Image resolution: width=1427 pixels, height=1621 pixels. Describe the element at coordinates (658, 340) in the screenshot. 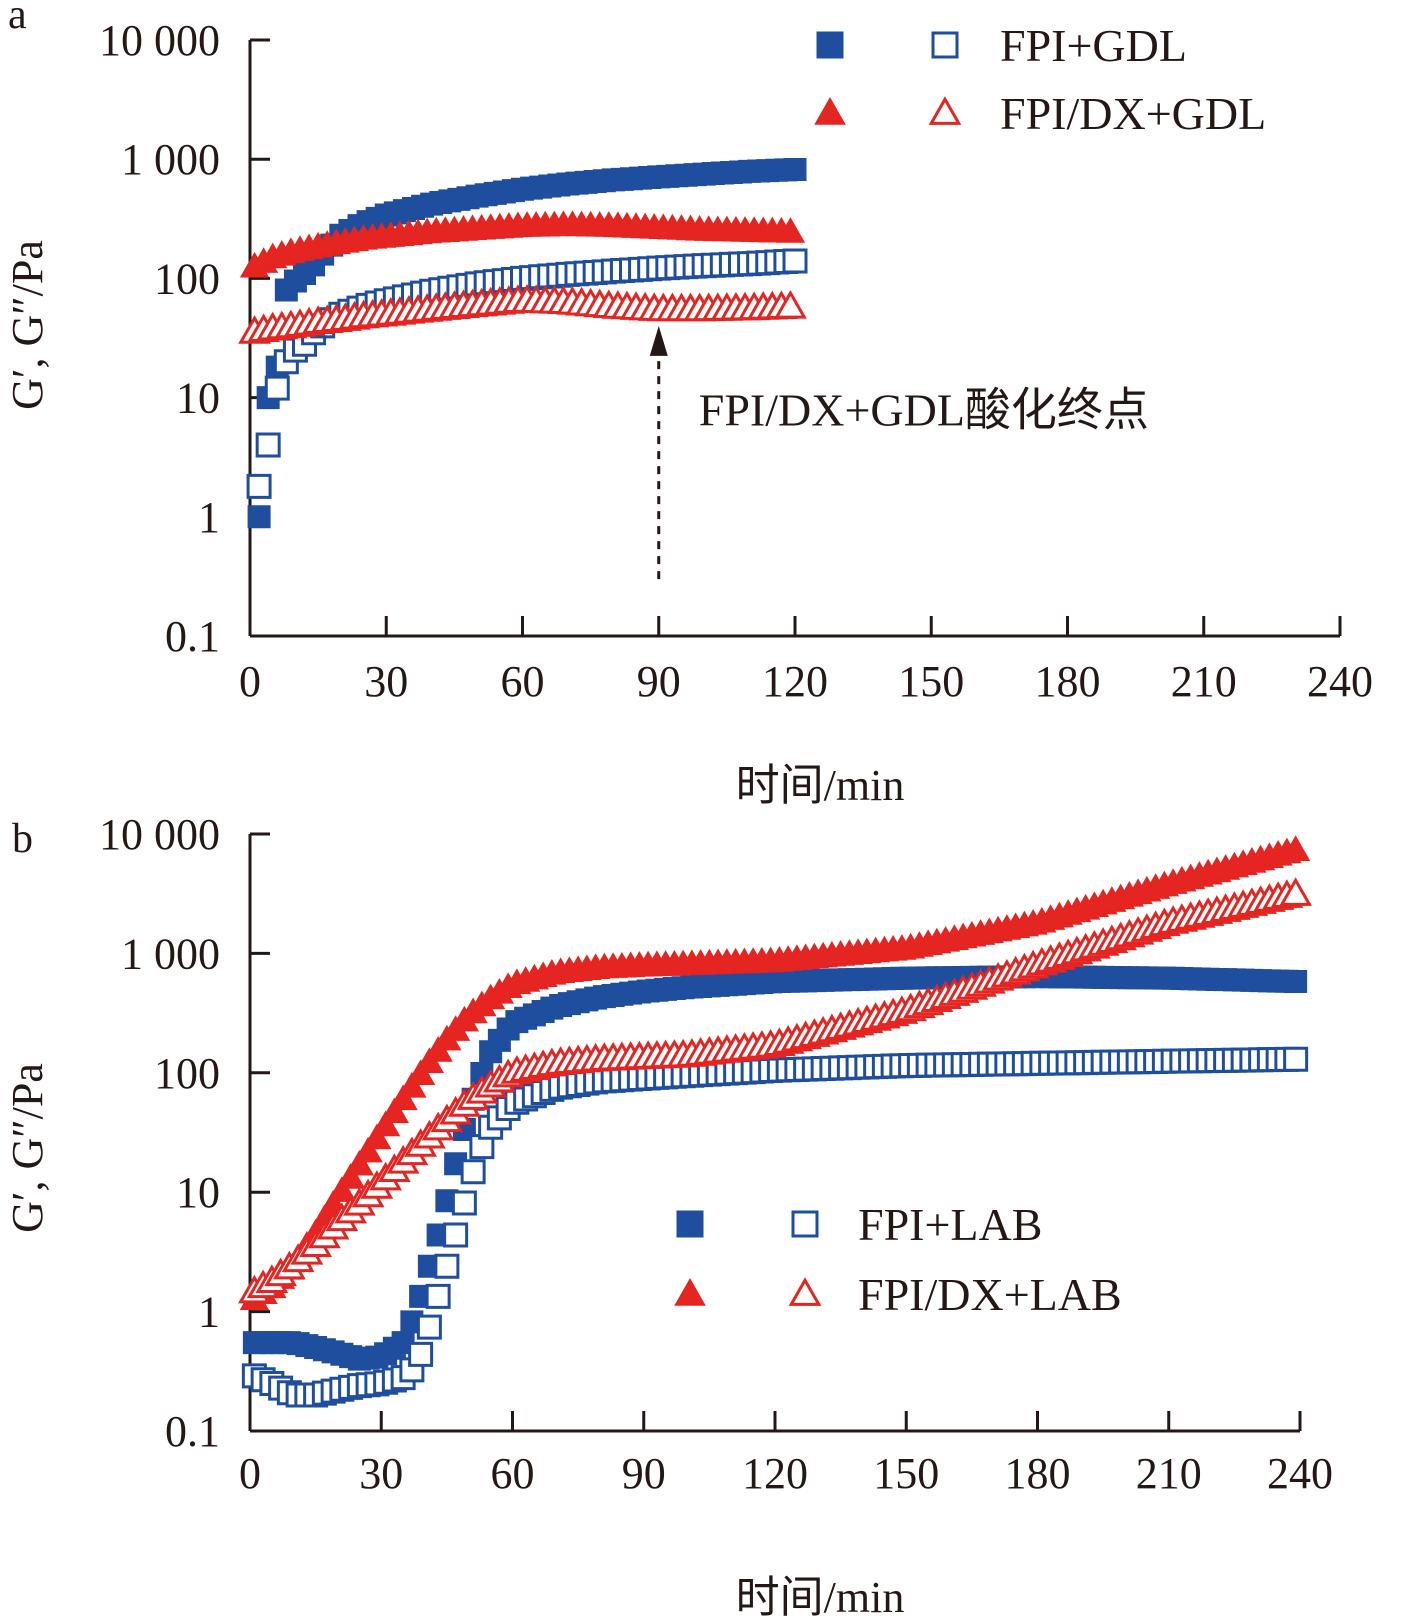

I see `annotation-arrow-head` at that location.